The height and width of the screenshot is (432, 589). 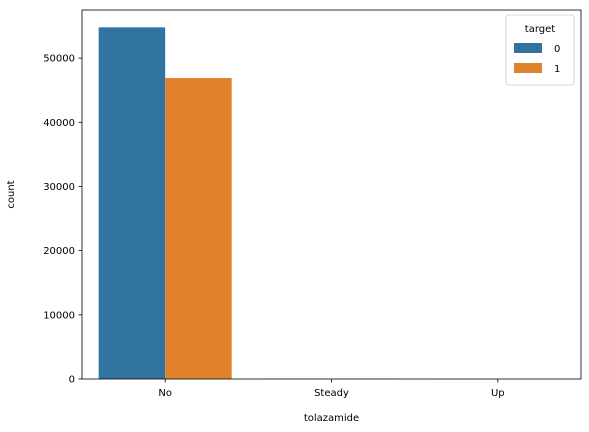 I want to click on y-tick-label: 0, so click(x=72, y=380).